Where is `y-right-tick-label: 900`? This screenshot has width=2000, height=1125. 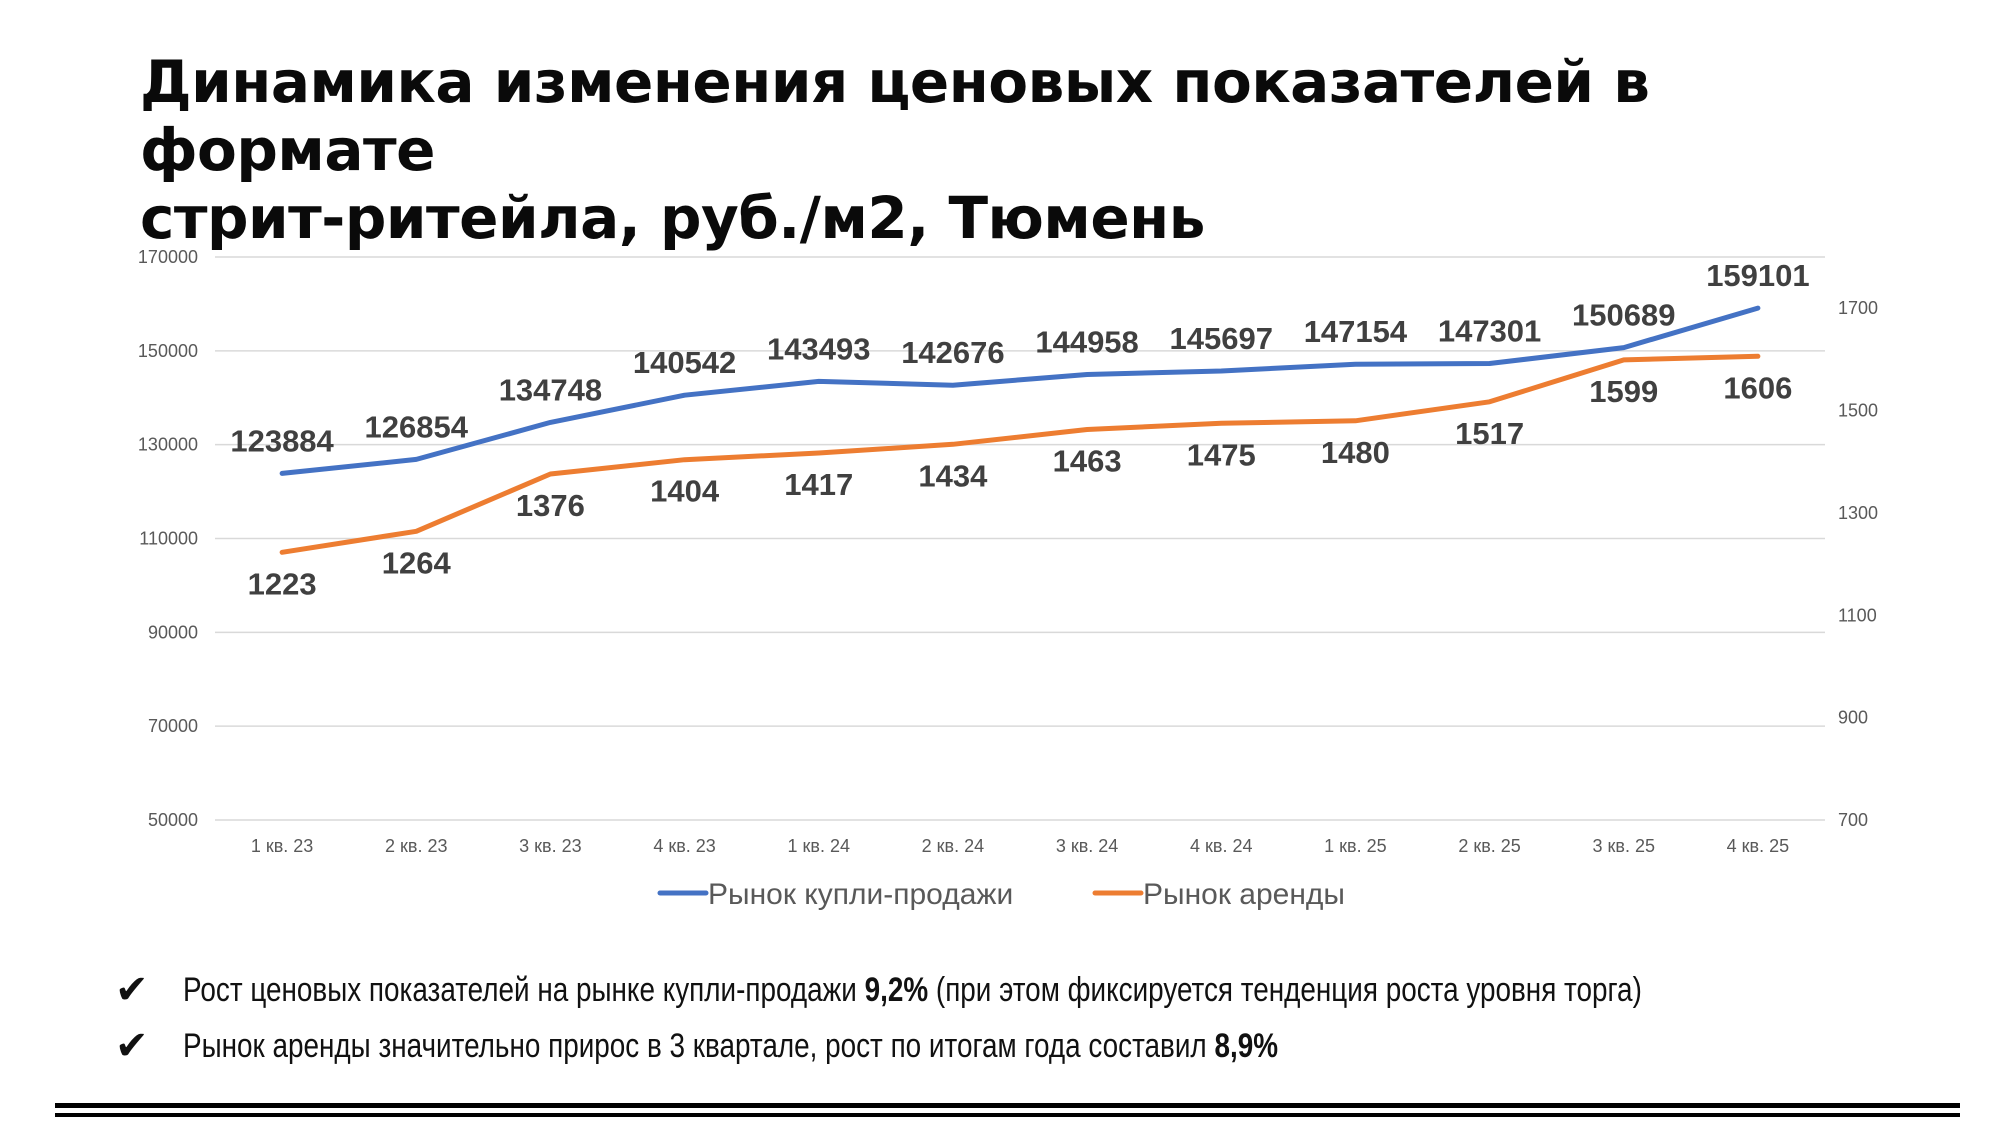
y-right-tick-label: 900 is located at coordinates (1853, 718).